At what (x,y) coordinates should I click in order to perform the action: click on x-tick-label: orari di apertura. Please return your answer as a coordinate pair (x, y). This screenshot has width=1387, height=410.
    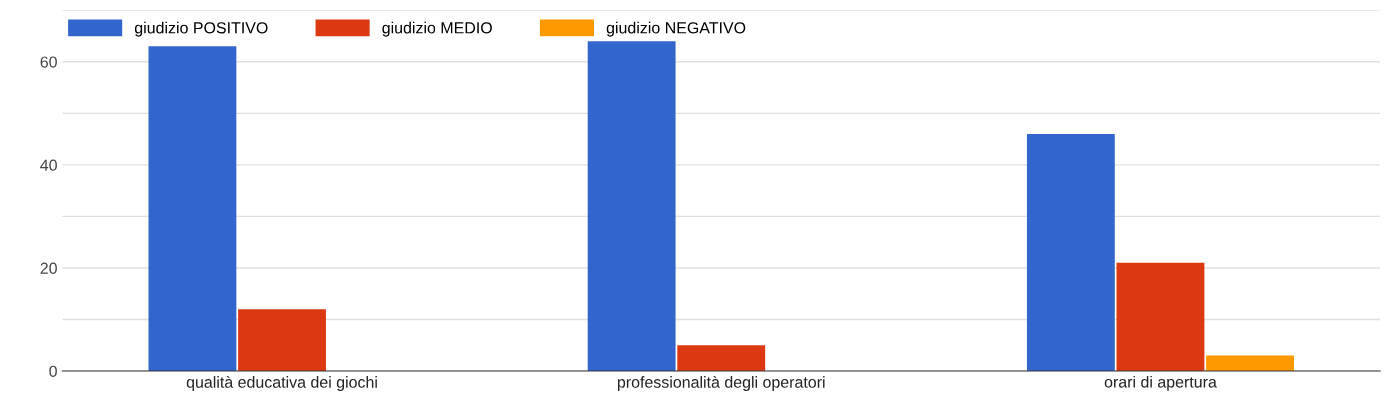
    Looking at the image, I should click on (1160, 383).